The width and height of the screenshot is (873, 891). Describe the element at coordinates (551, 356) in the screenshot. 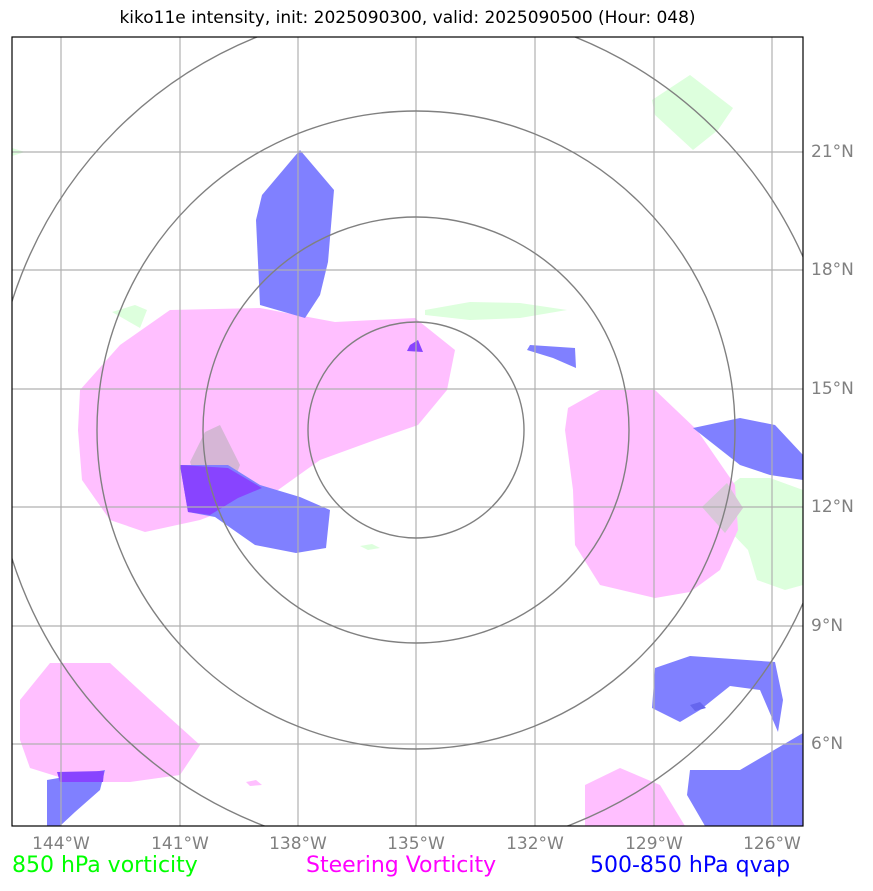

I see `qvap-patch-small` at that location.